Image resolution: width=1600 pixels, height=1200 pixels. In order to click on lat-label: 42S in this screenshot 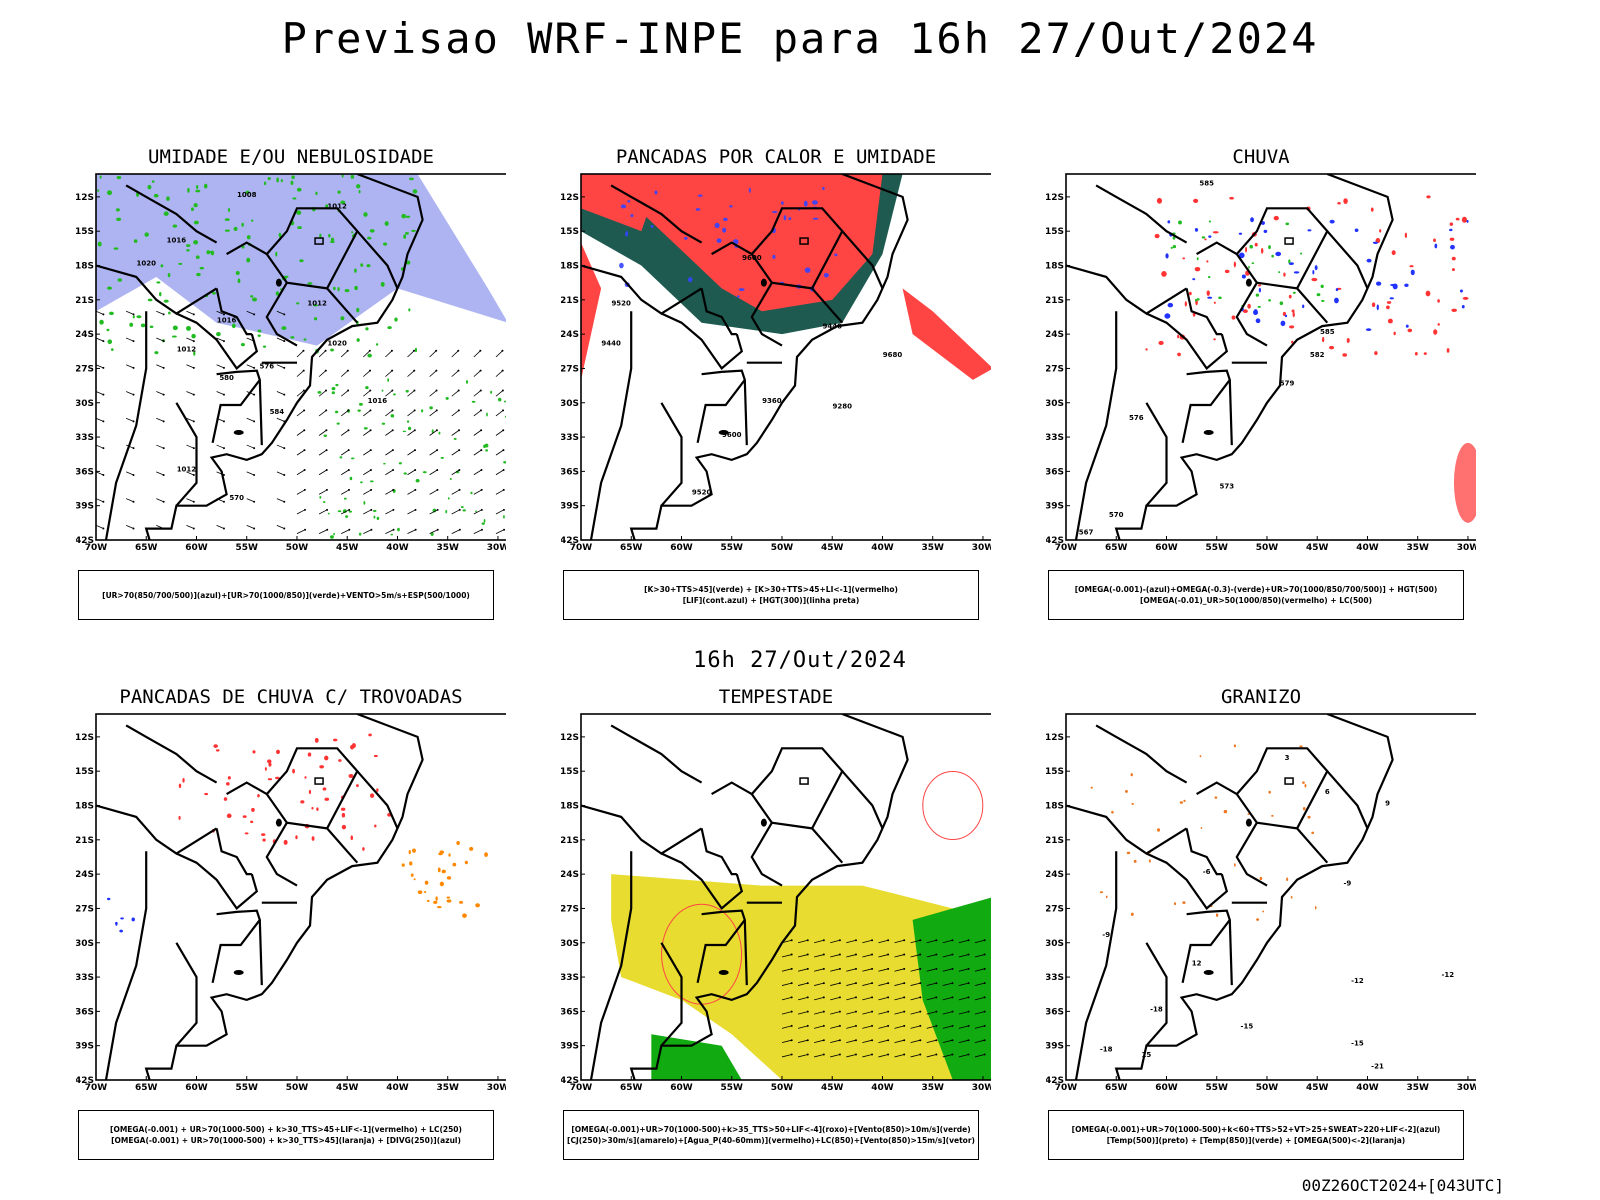, I will do `click(1055, 1081)`.